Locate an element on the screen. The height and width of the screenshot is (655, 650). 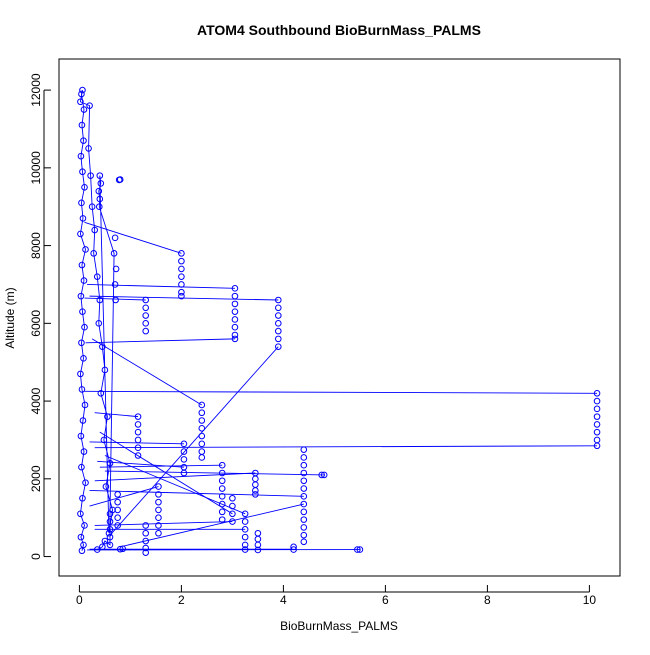
x-tick-label: 4 is located at coordinates (283, 600).